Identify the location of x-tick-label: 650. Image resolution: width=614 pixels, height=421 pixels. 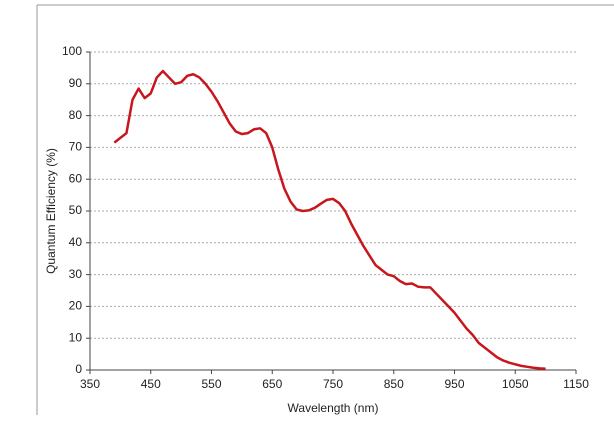
(272, 384).